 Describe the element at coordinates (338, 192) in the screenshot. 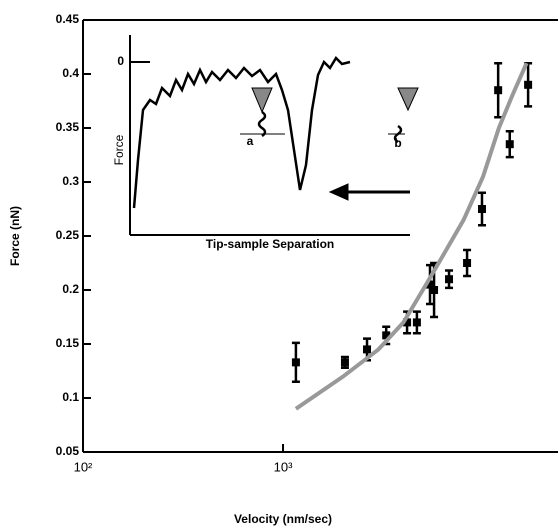

I see `inset-arrowhead` at that location.